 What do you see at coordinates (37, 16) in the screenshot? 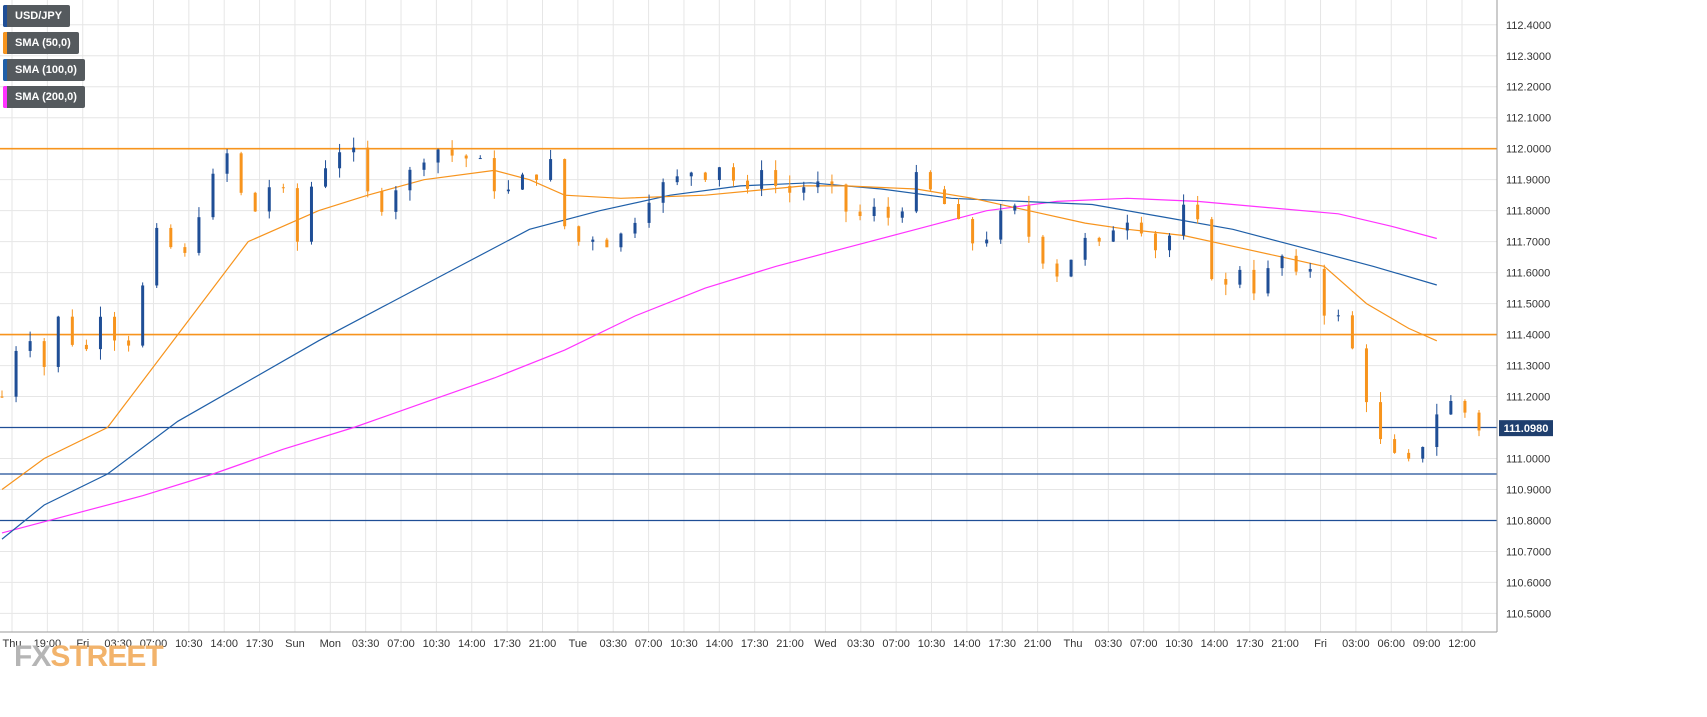
I see `legend-usdjpy: USD/JPY` at bounding box center [37, 16].